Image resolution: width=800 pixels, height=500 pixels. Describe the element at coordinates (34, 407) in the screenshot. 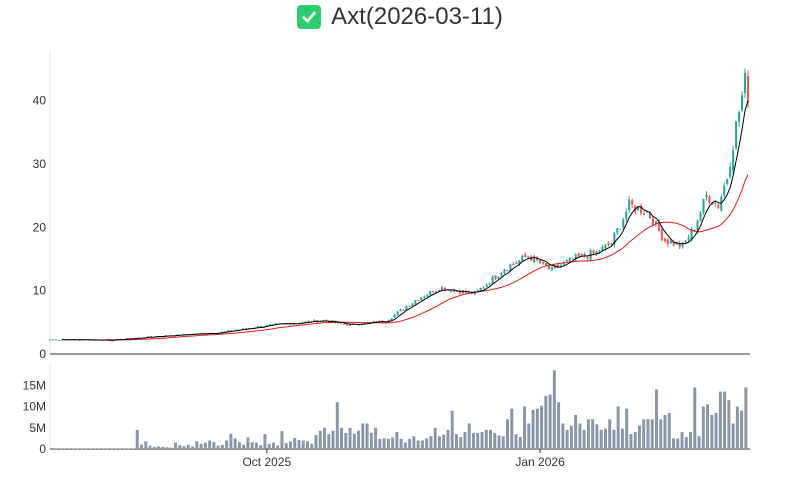

I see `volume-y-tick-label: 10M` at that location.